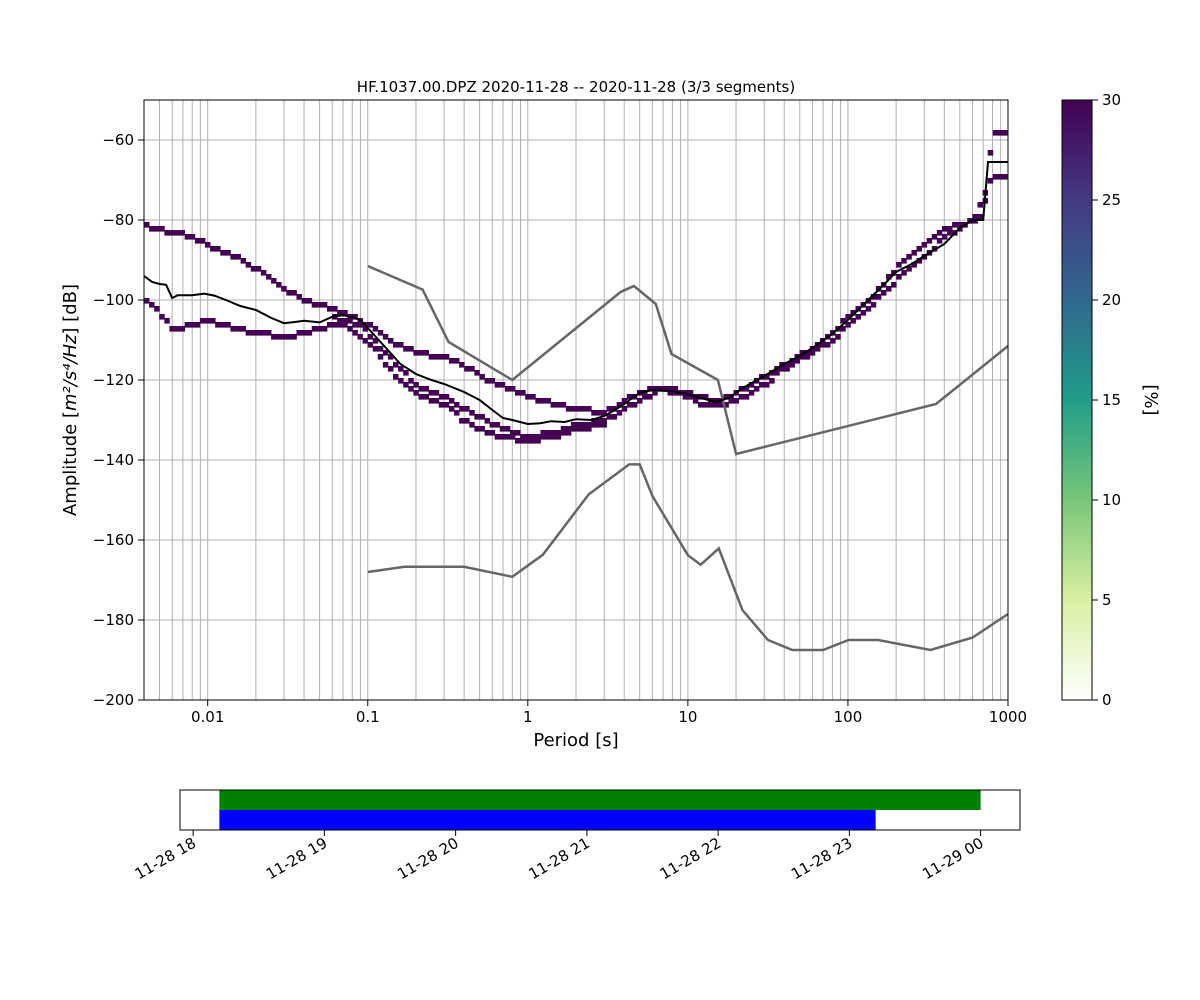 The width and height of the screenshot is (1200, 1000). I want to click on colorbar-gradient, so click(1077, 400).